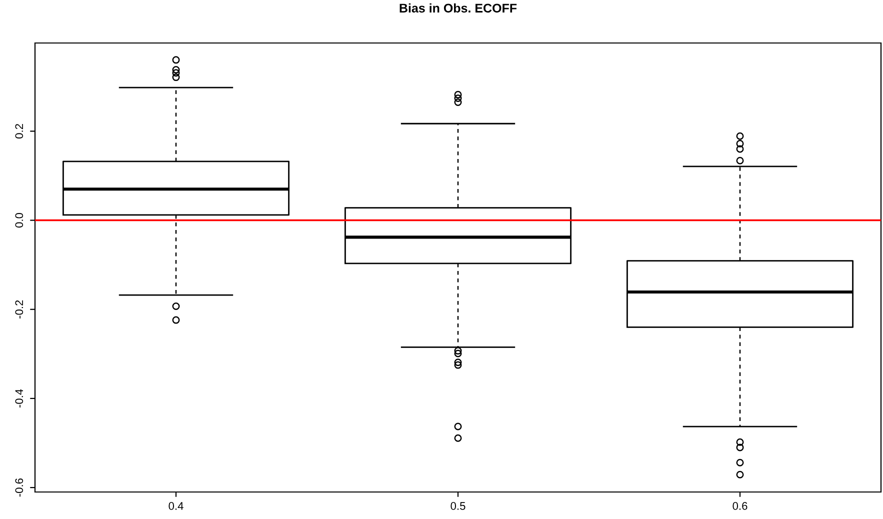  What do you see at coordinates (19, 487) in the screenshot?
I see `y-tick-label: -0.6` at bounding box center [19, 487].